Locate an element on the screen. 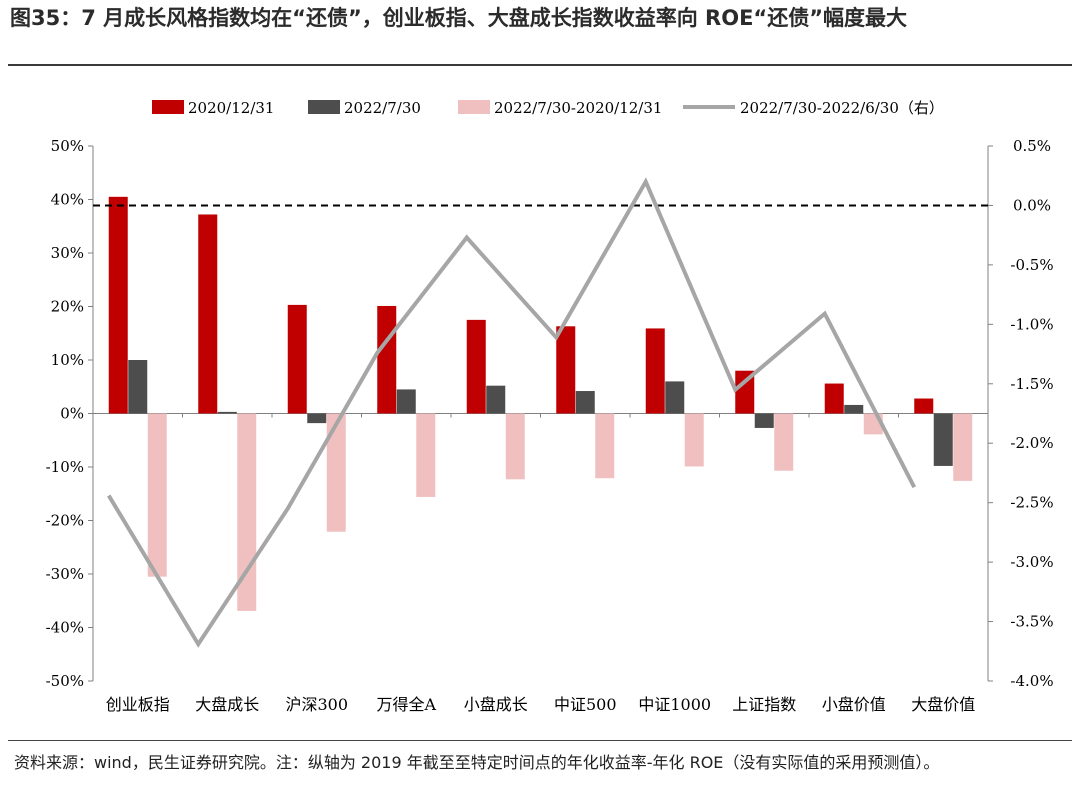 The image size is (1080, 811). left-tick-label: -20% is located at coordinates (65, 521).